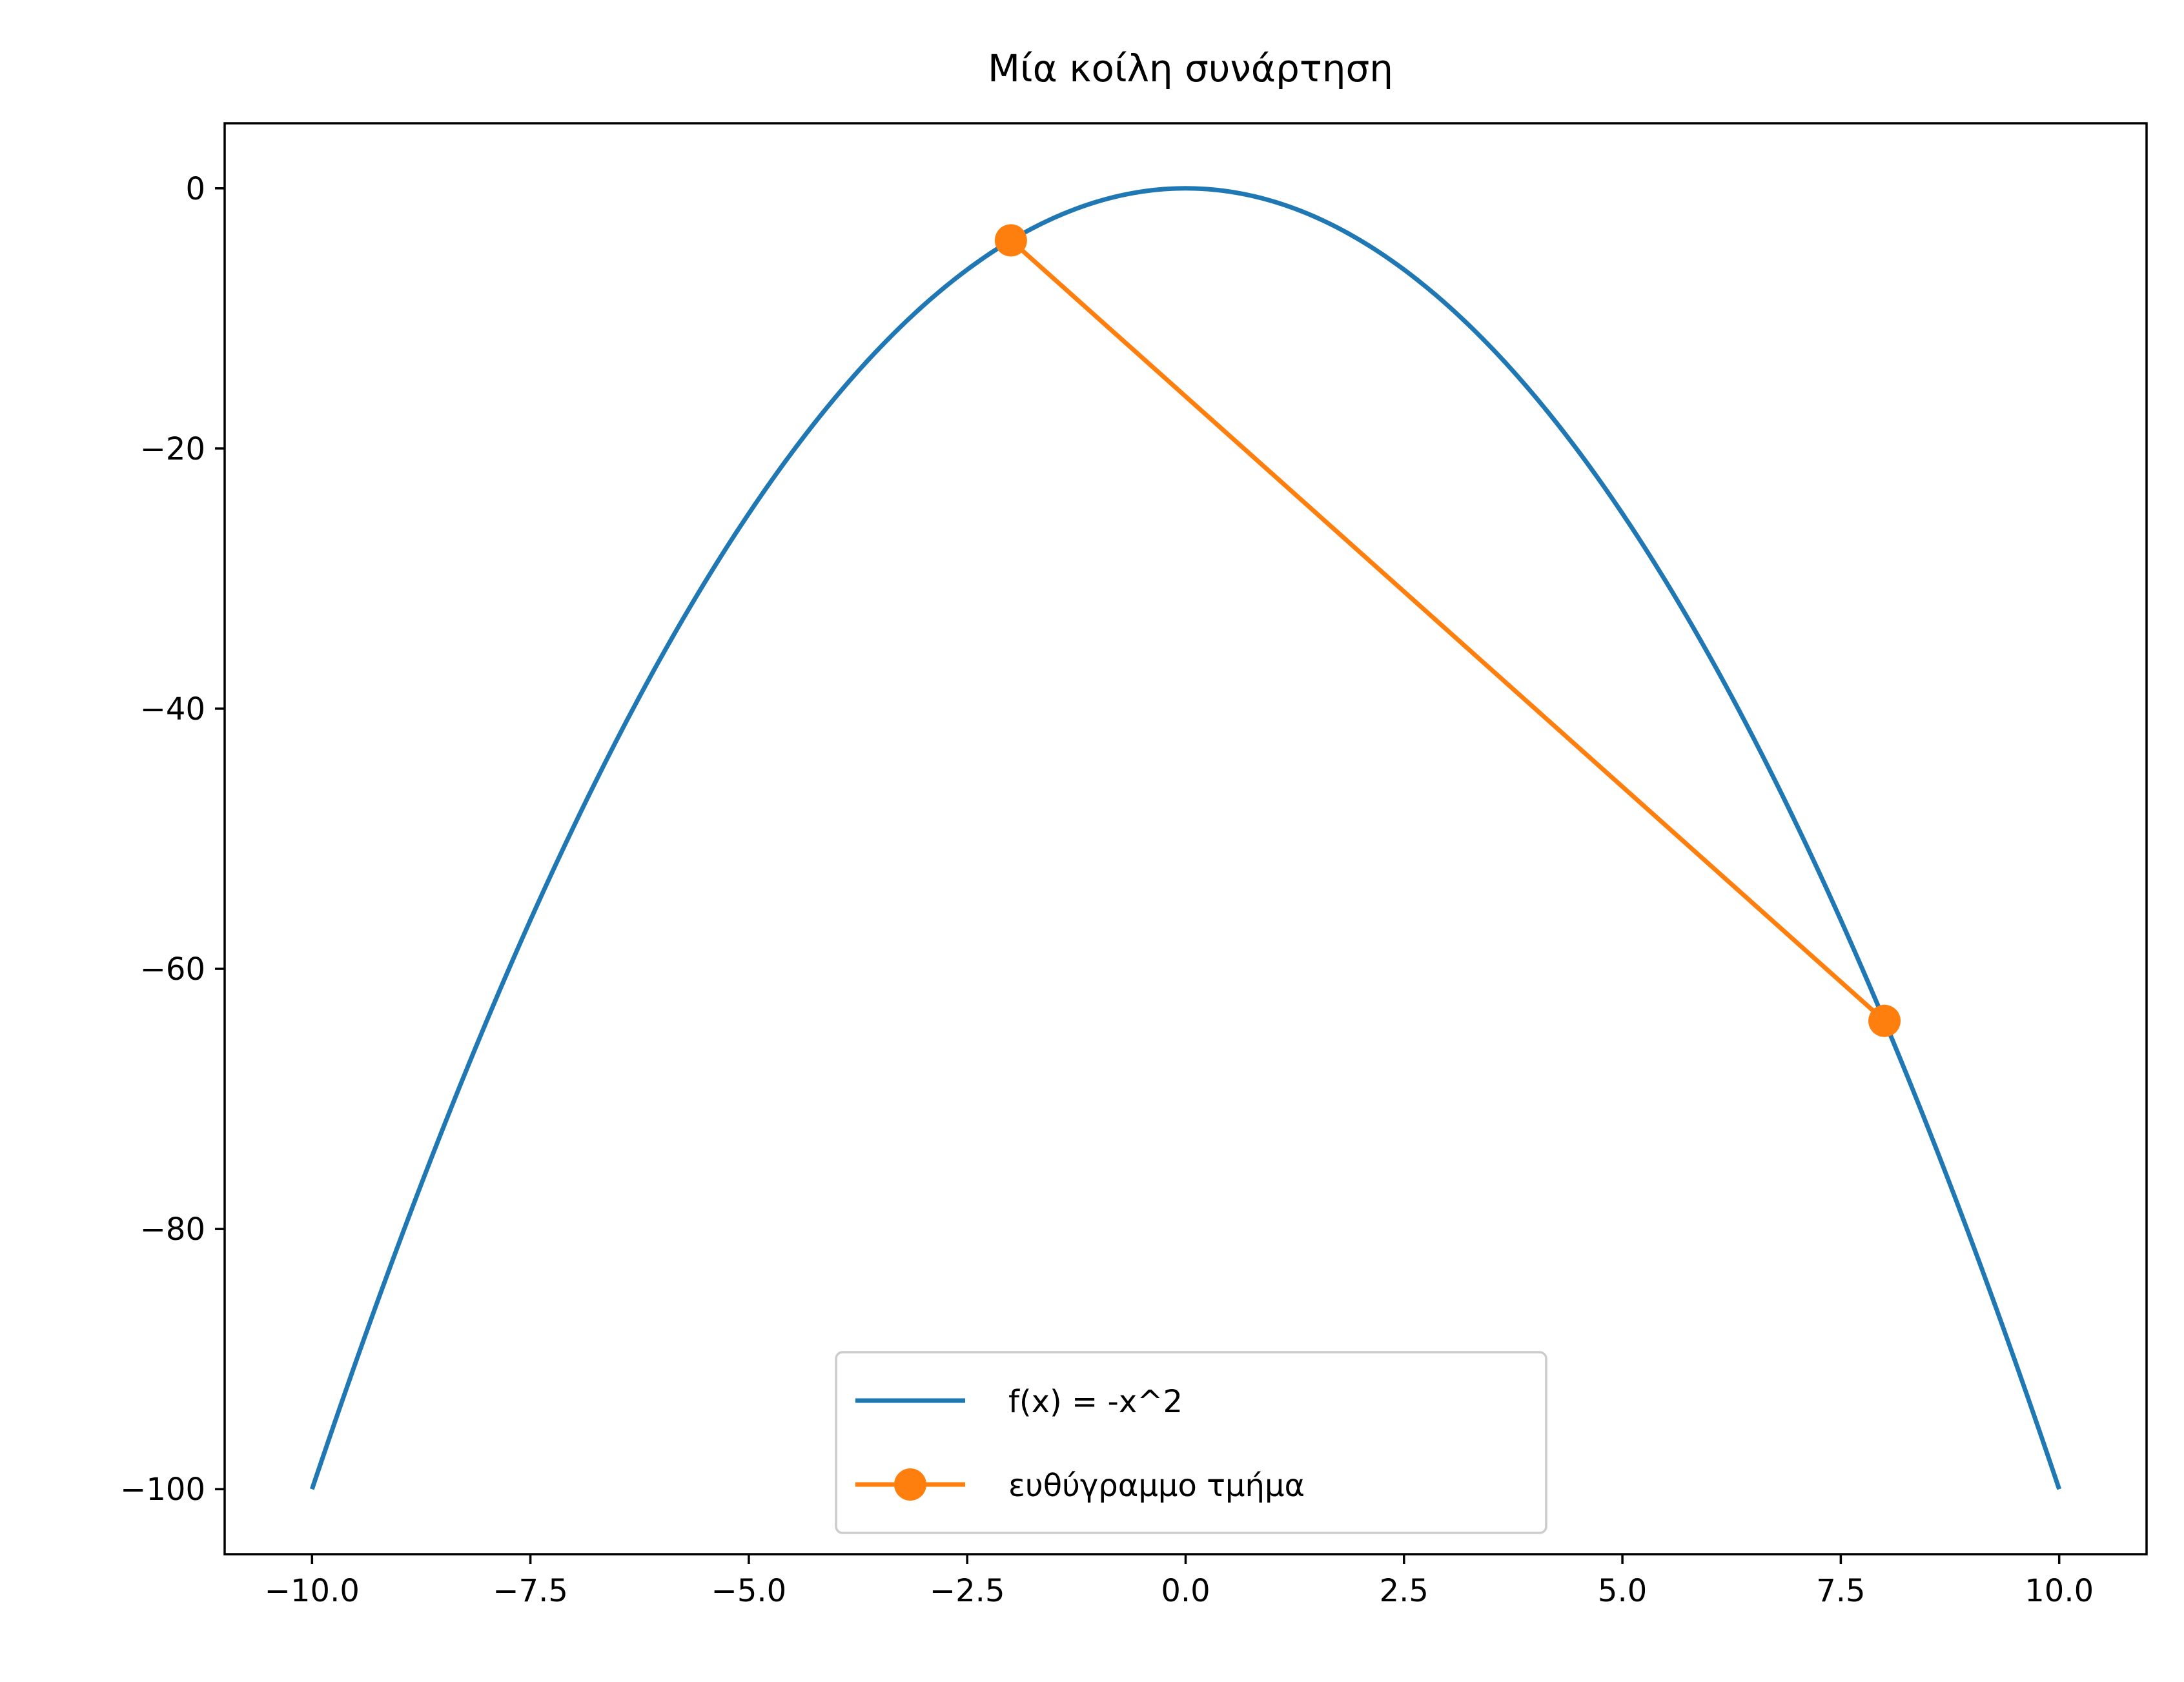 The width and height of the screenshot is (2184, 1682). What do you see at coordinates (2059, 1591) in the screenshot?
I see `x-tick-label: 10.0` at bounding box center [2059, 1591].